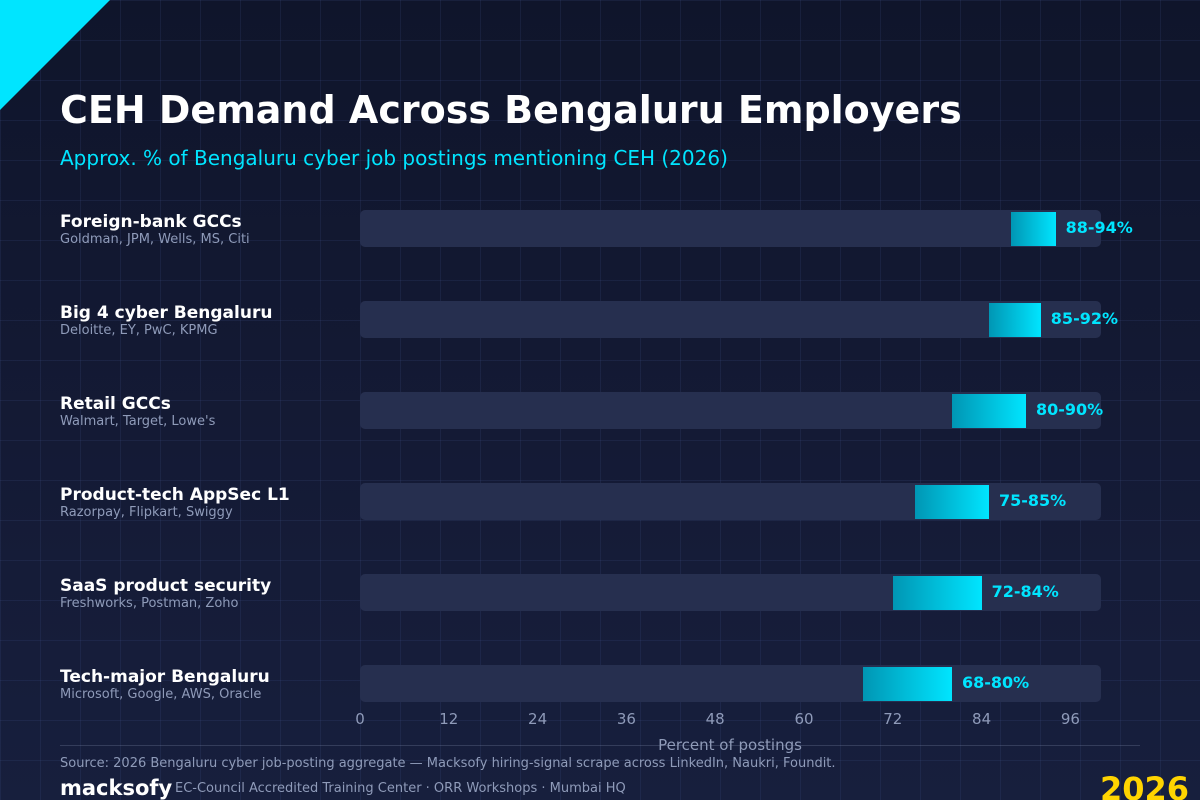 Image resolution: width=1200 pixels, height=800 pixels. What do you see at coordinates (166, 586) in the screenshot?
I see `category-name: SaaS product security` at bounding box center [166, 586].